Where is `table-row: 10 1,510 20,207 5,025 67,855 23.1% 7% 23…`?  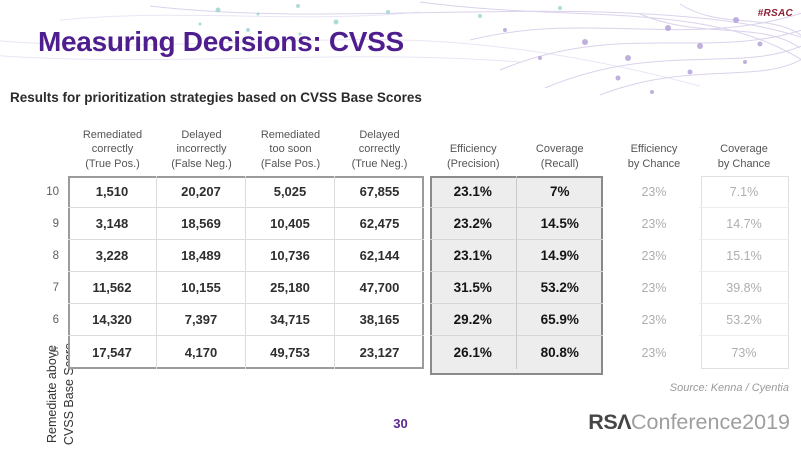
table-row: 10 1,510 20,207 5,025 67,855 23.1% 7% 23… is located at coordinates (414, 192).